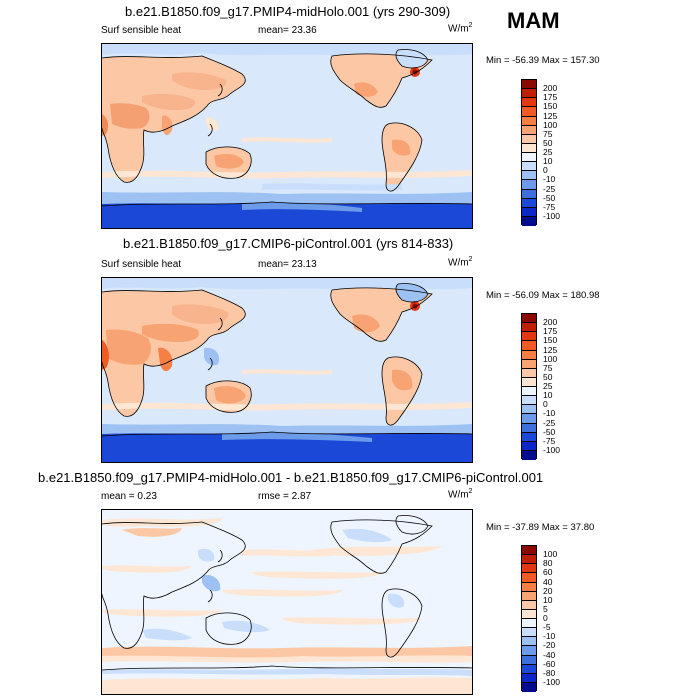  I want to click on colorbar-level-label: -5, so click(547, 627).